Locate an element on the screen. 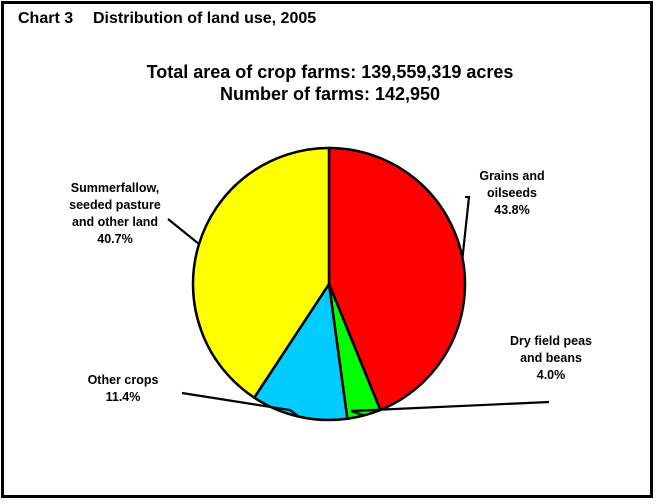  slice-name-label: and beans is located at coordinates (551, 358).